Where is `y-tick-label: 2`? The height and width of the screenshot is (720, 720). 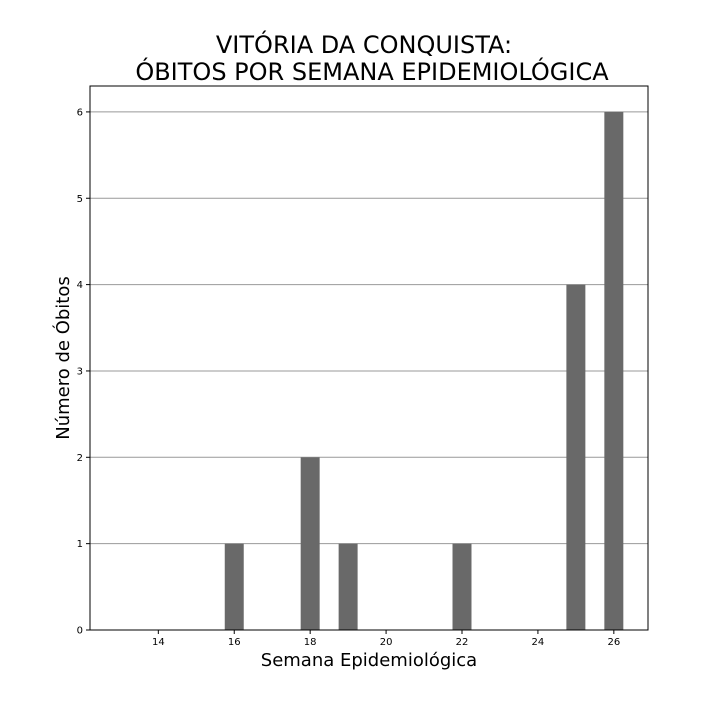 y-tick-label: 2 is located at coordinates (80, 458).